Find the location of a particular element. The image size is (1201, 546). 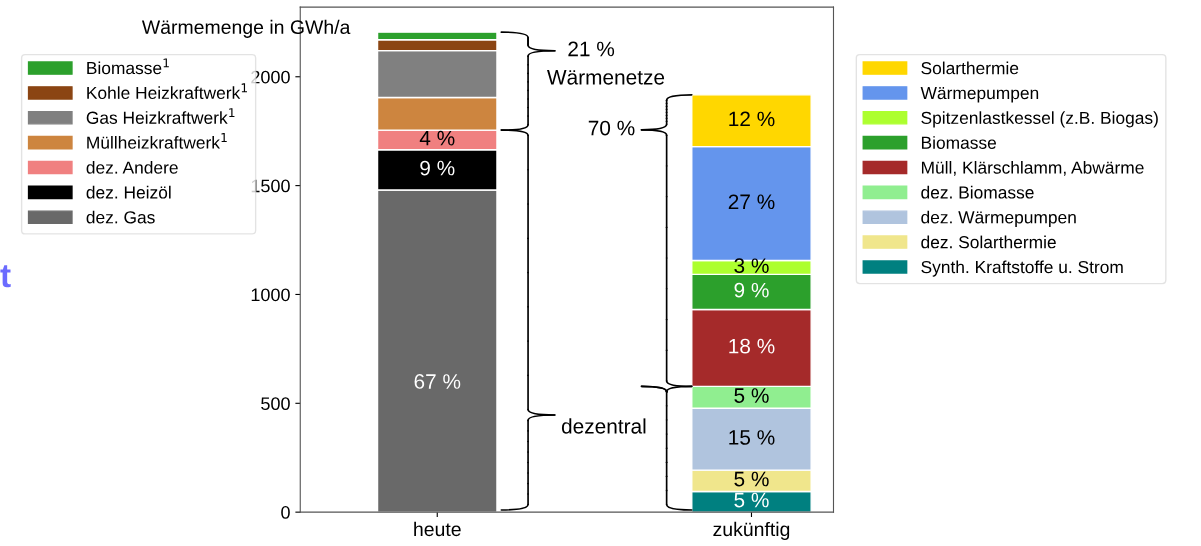

y-tick-label: 1000 is located at coordinates (270, 295).